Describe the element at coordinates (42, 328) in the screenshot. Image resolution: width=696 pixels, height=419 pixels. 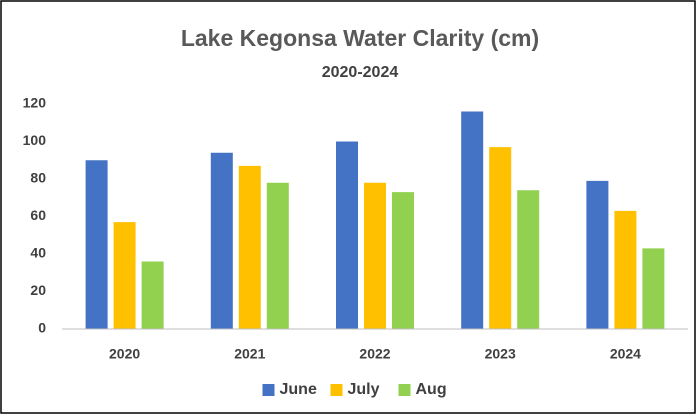
I see `y-tick-label: 0` at that location.